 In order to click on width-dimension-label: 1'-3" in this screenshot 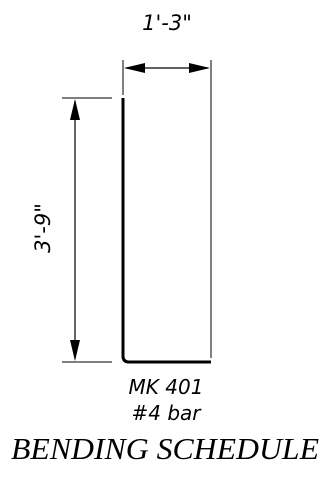, I will do `click(167, 23)`.